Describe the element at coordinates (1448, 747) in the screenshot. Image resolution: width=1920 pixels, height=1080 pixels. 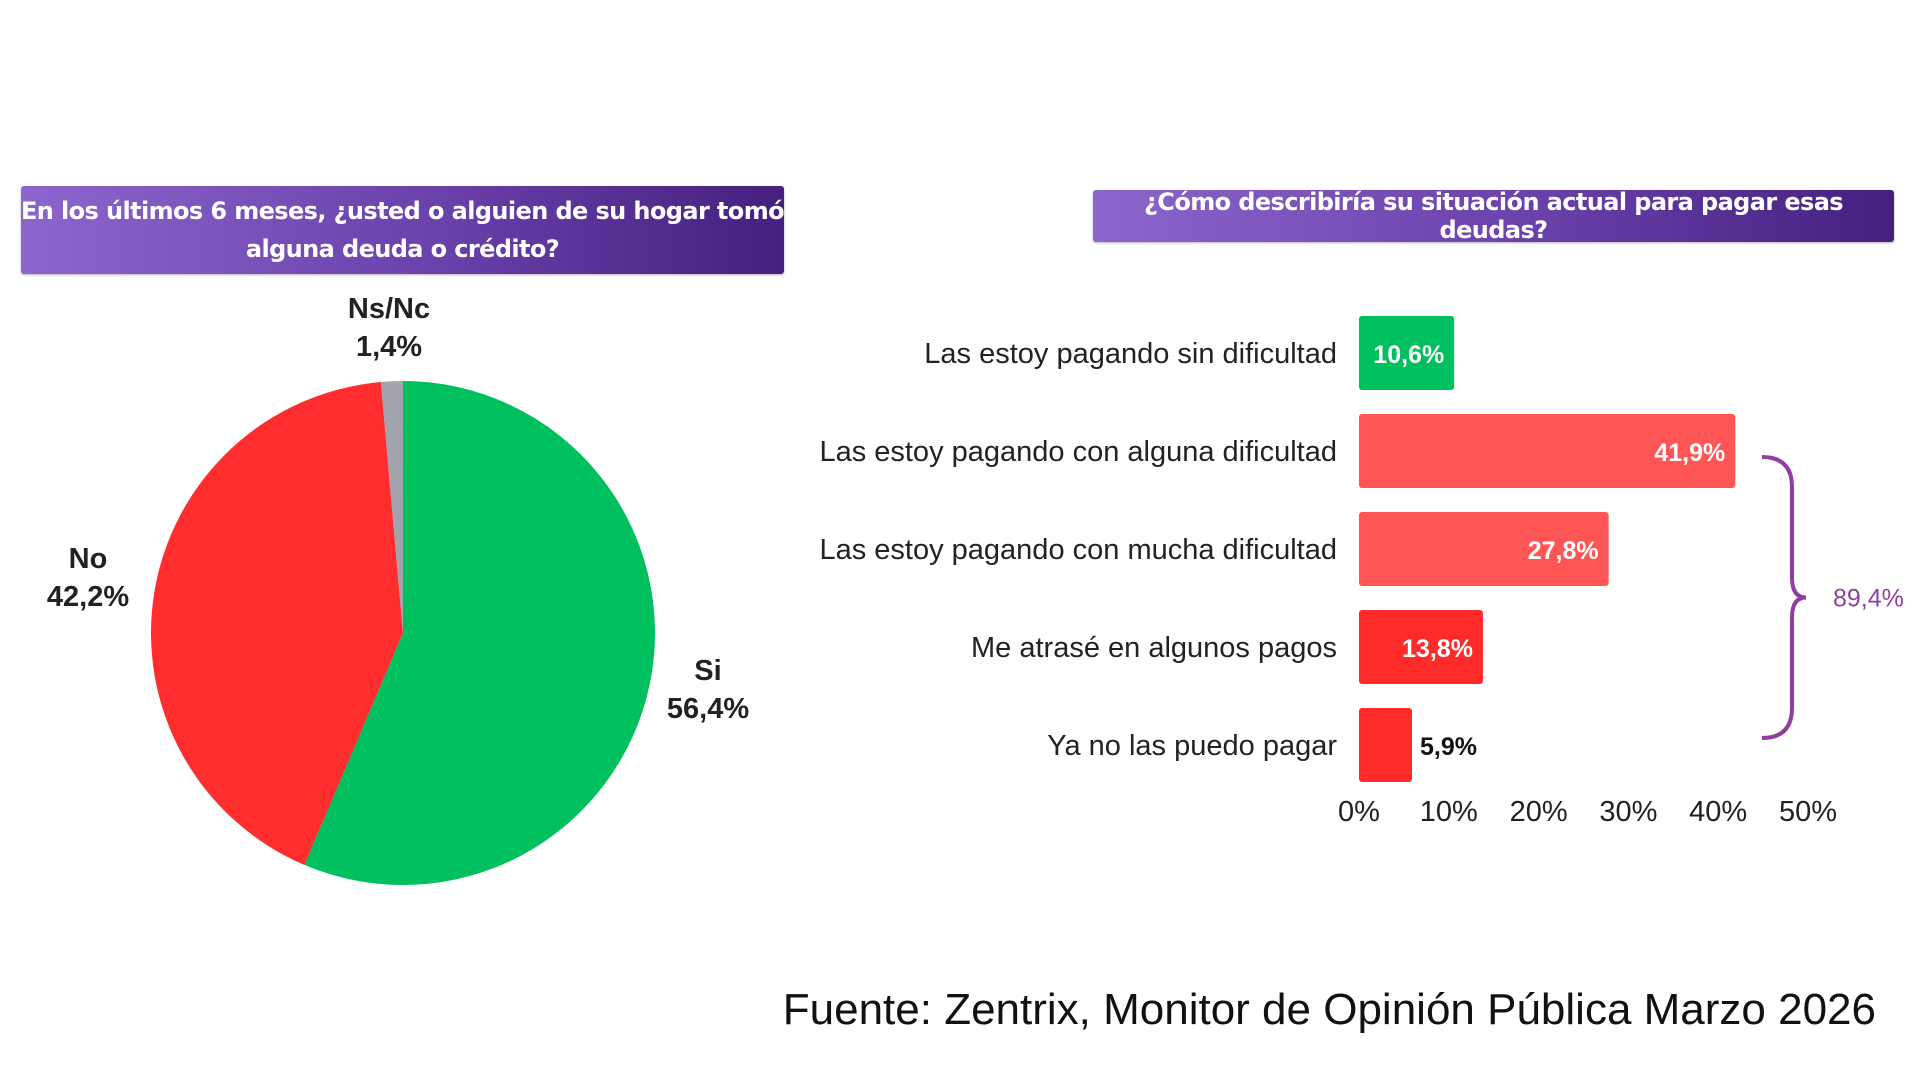
I see `bar-value-label: 5,9%` at that location.